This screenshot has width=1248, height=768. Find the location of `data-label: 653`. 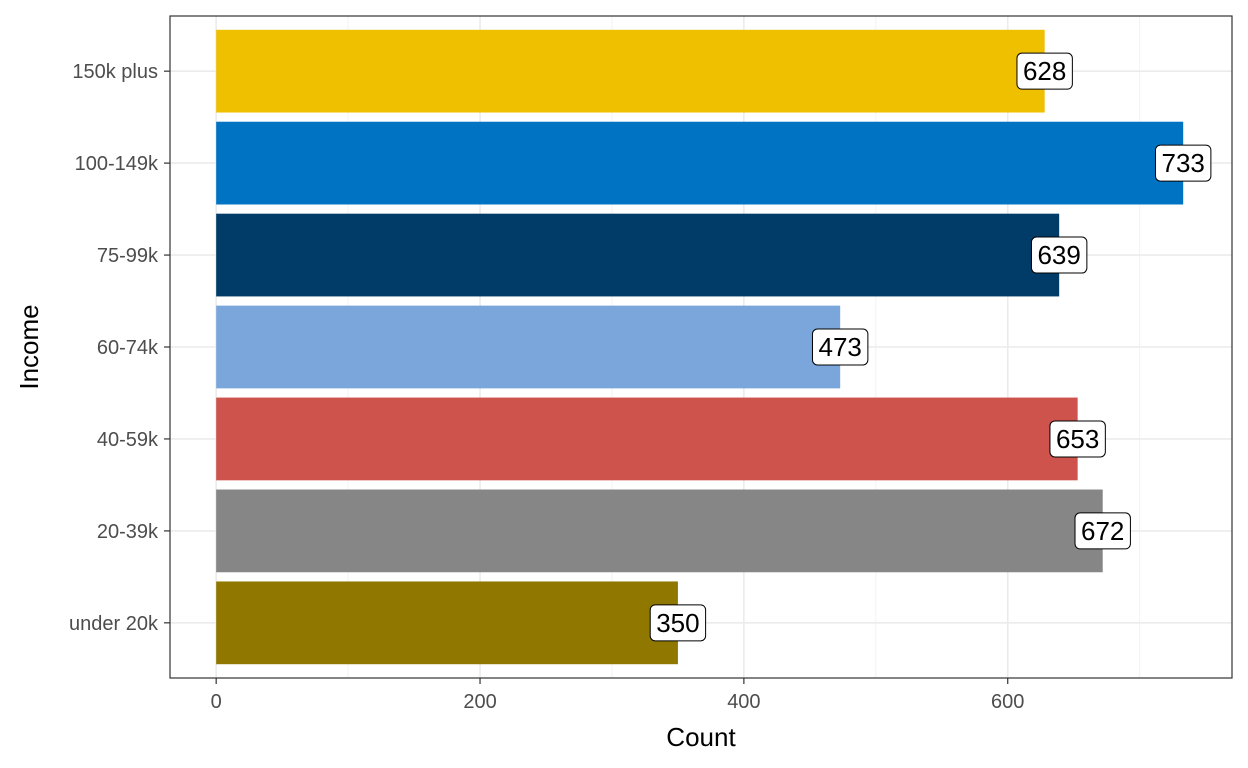

data-label: 653 is located at coordinates (1077, 439).